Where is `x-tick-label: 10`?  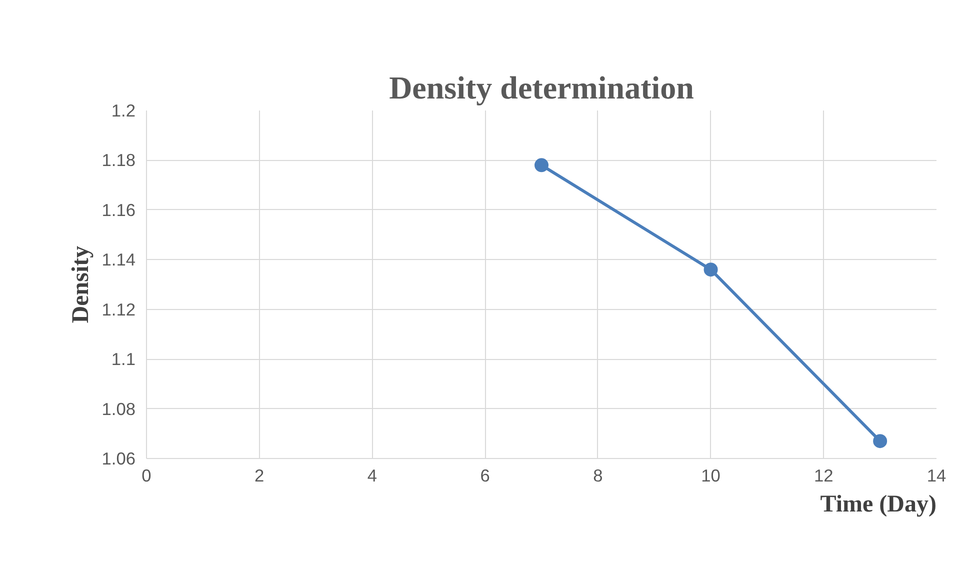
x-tick-label: 10 is located at coordinates (710, 476).